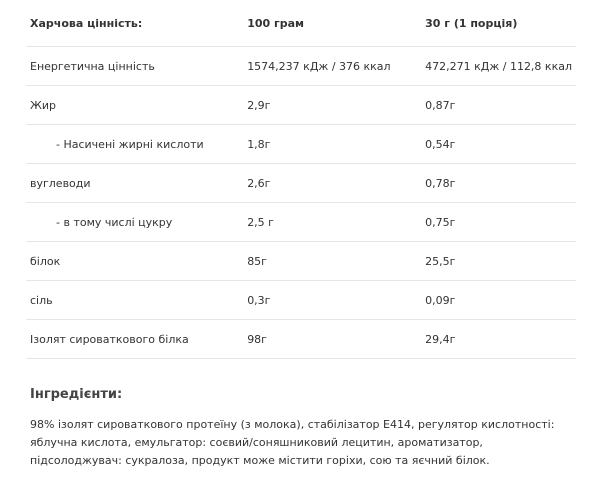 The image size is (600, 500). I want to click on table-cell: сіль, so click(135, 300).